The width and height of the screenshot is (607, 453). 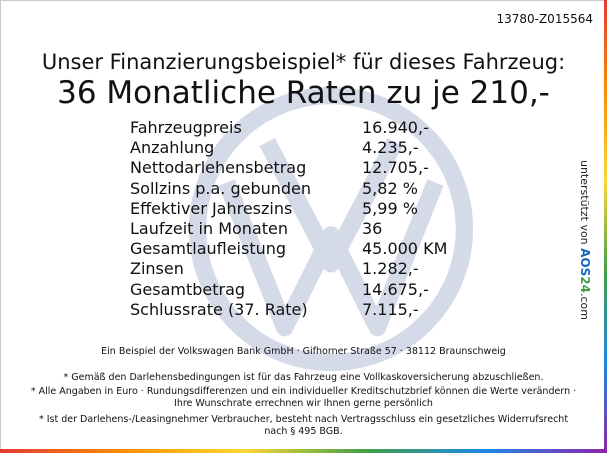 I want to click on rainbow-border-right, so click(x=605, y=226).